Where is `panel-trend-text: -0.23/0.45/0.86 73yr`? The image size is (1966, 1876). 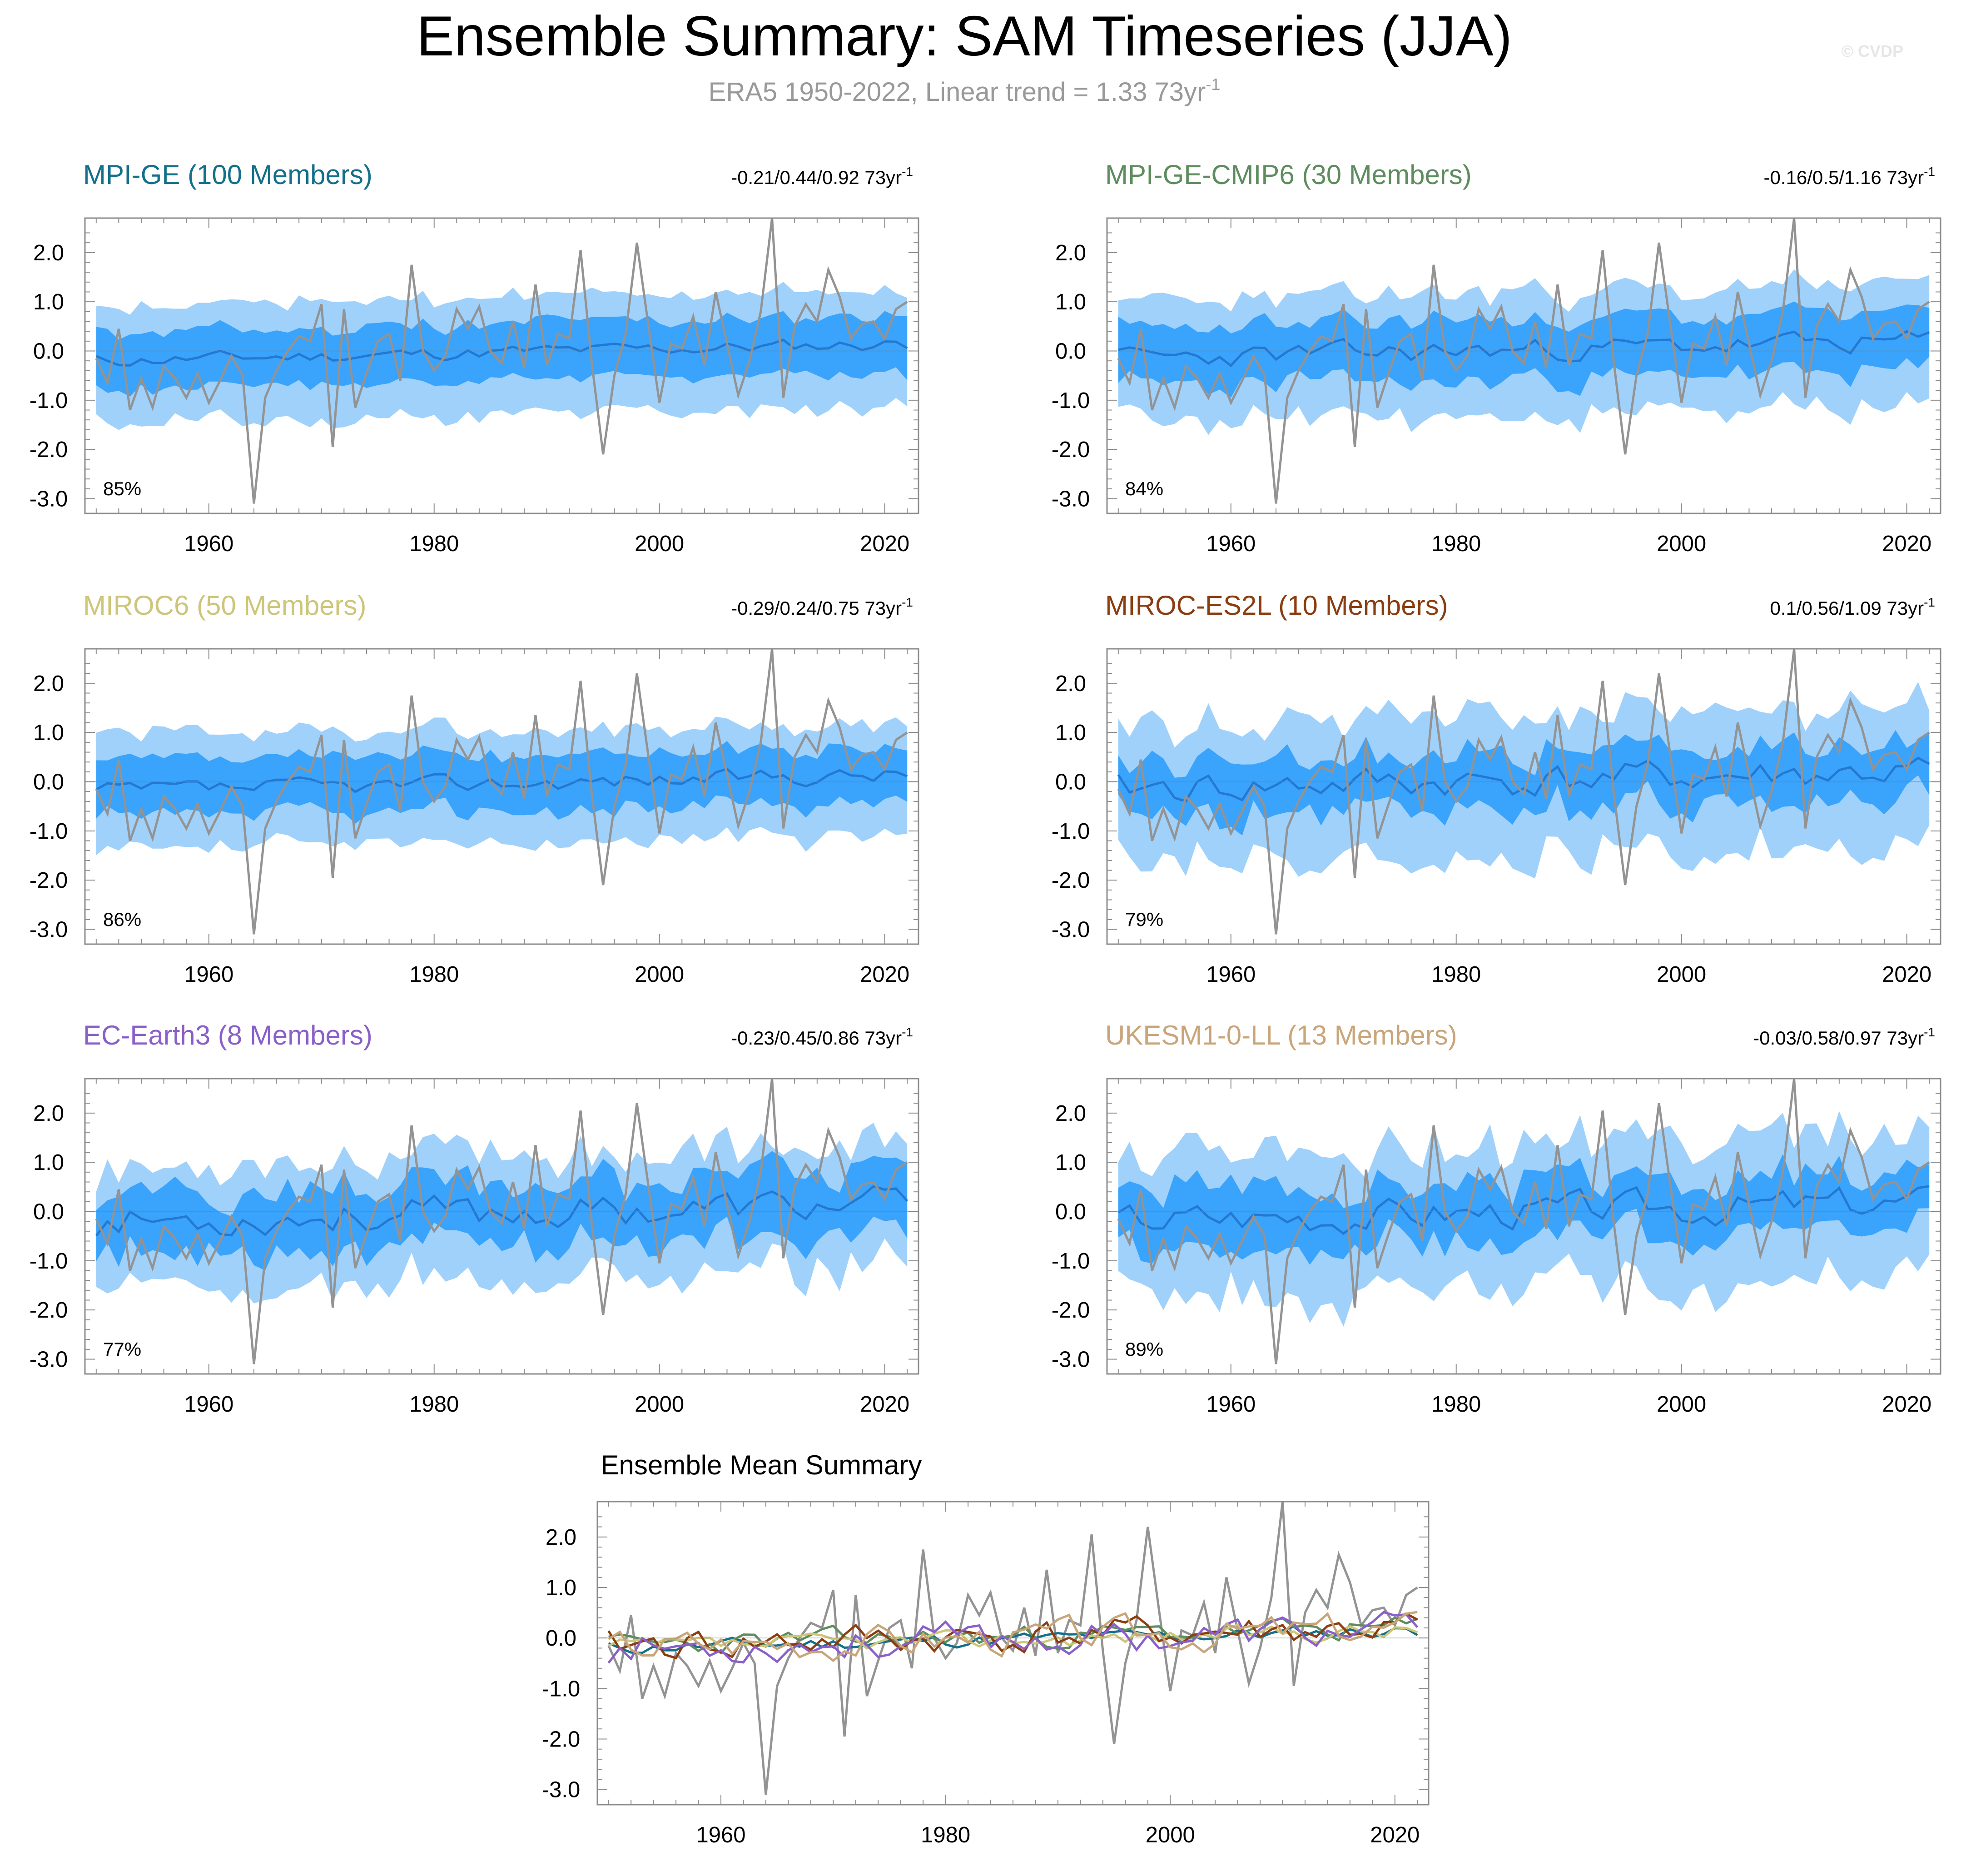 panel-trend-text: -0.23/0.45/0.86 73yr is located at coordinates (816, 1038).